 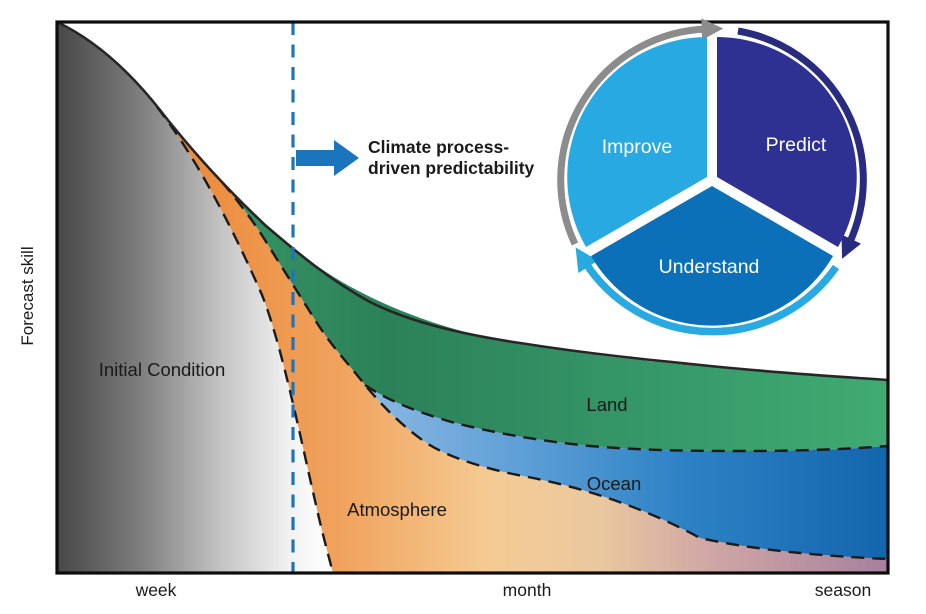 I want to click on cycle-arrow-gray, so click(x=640, y=132).